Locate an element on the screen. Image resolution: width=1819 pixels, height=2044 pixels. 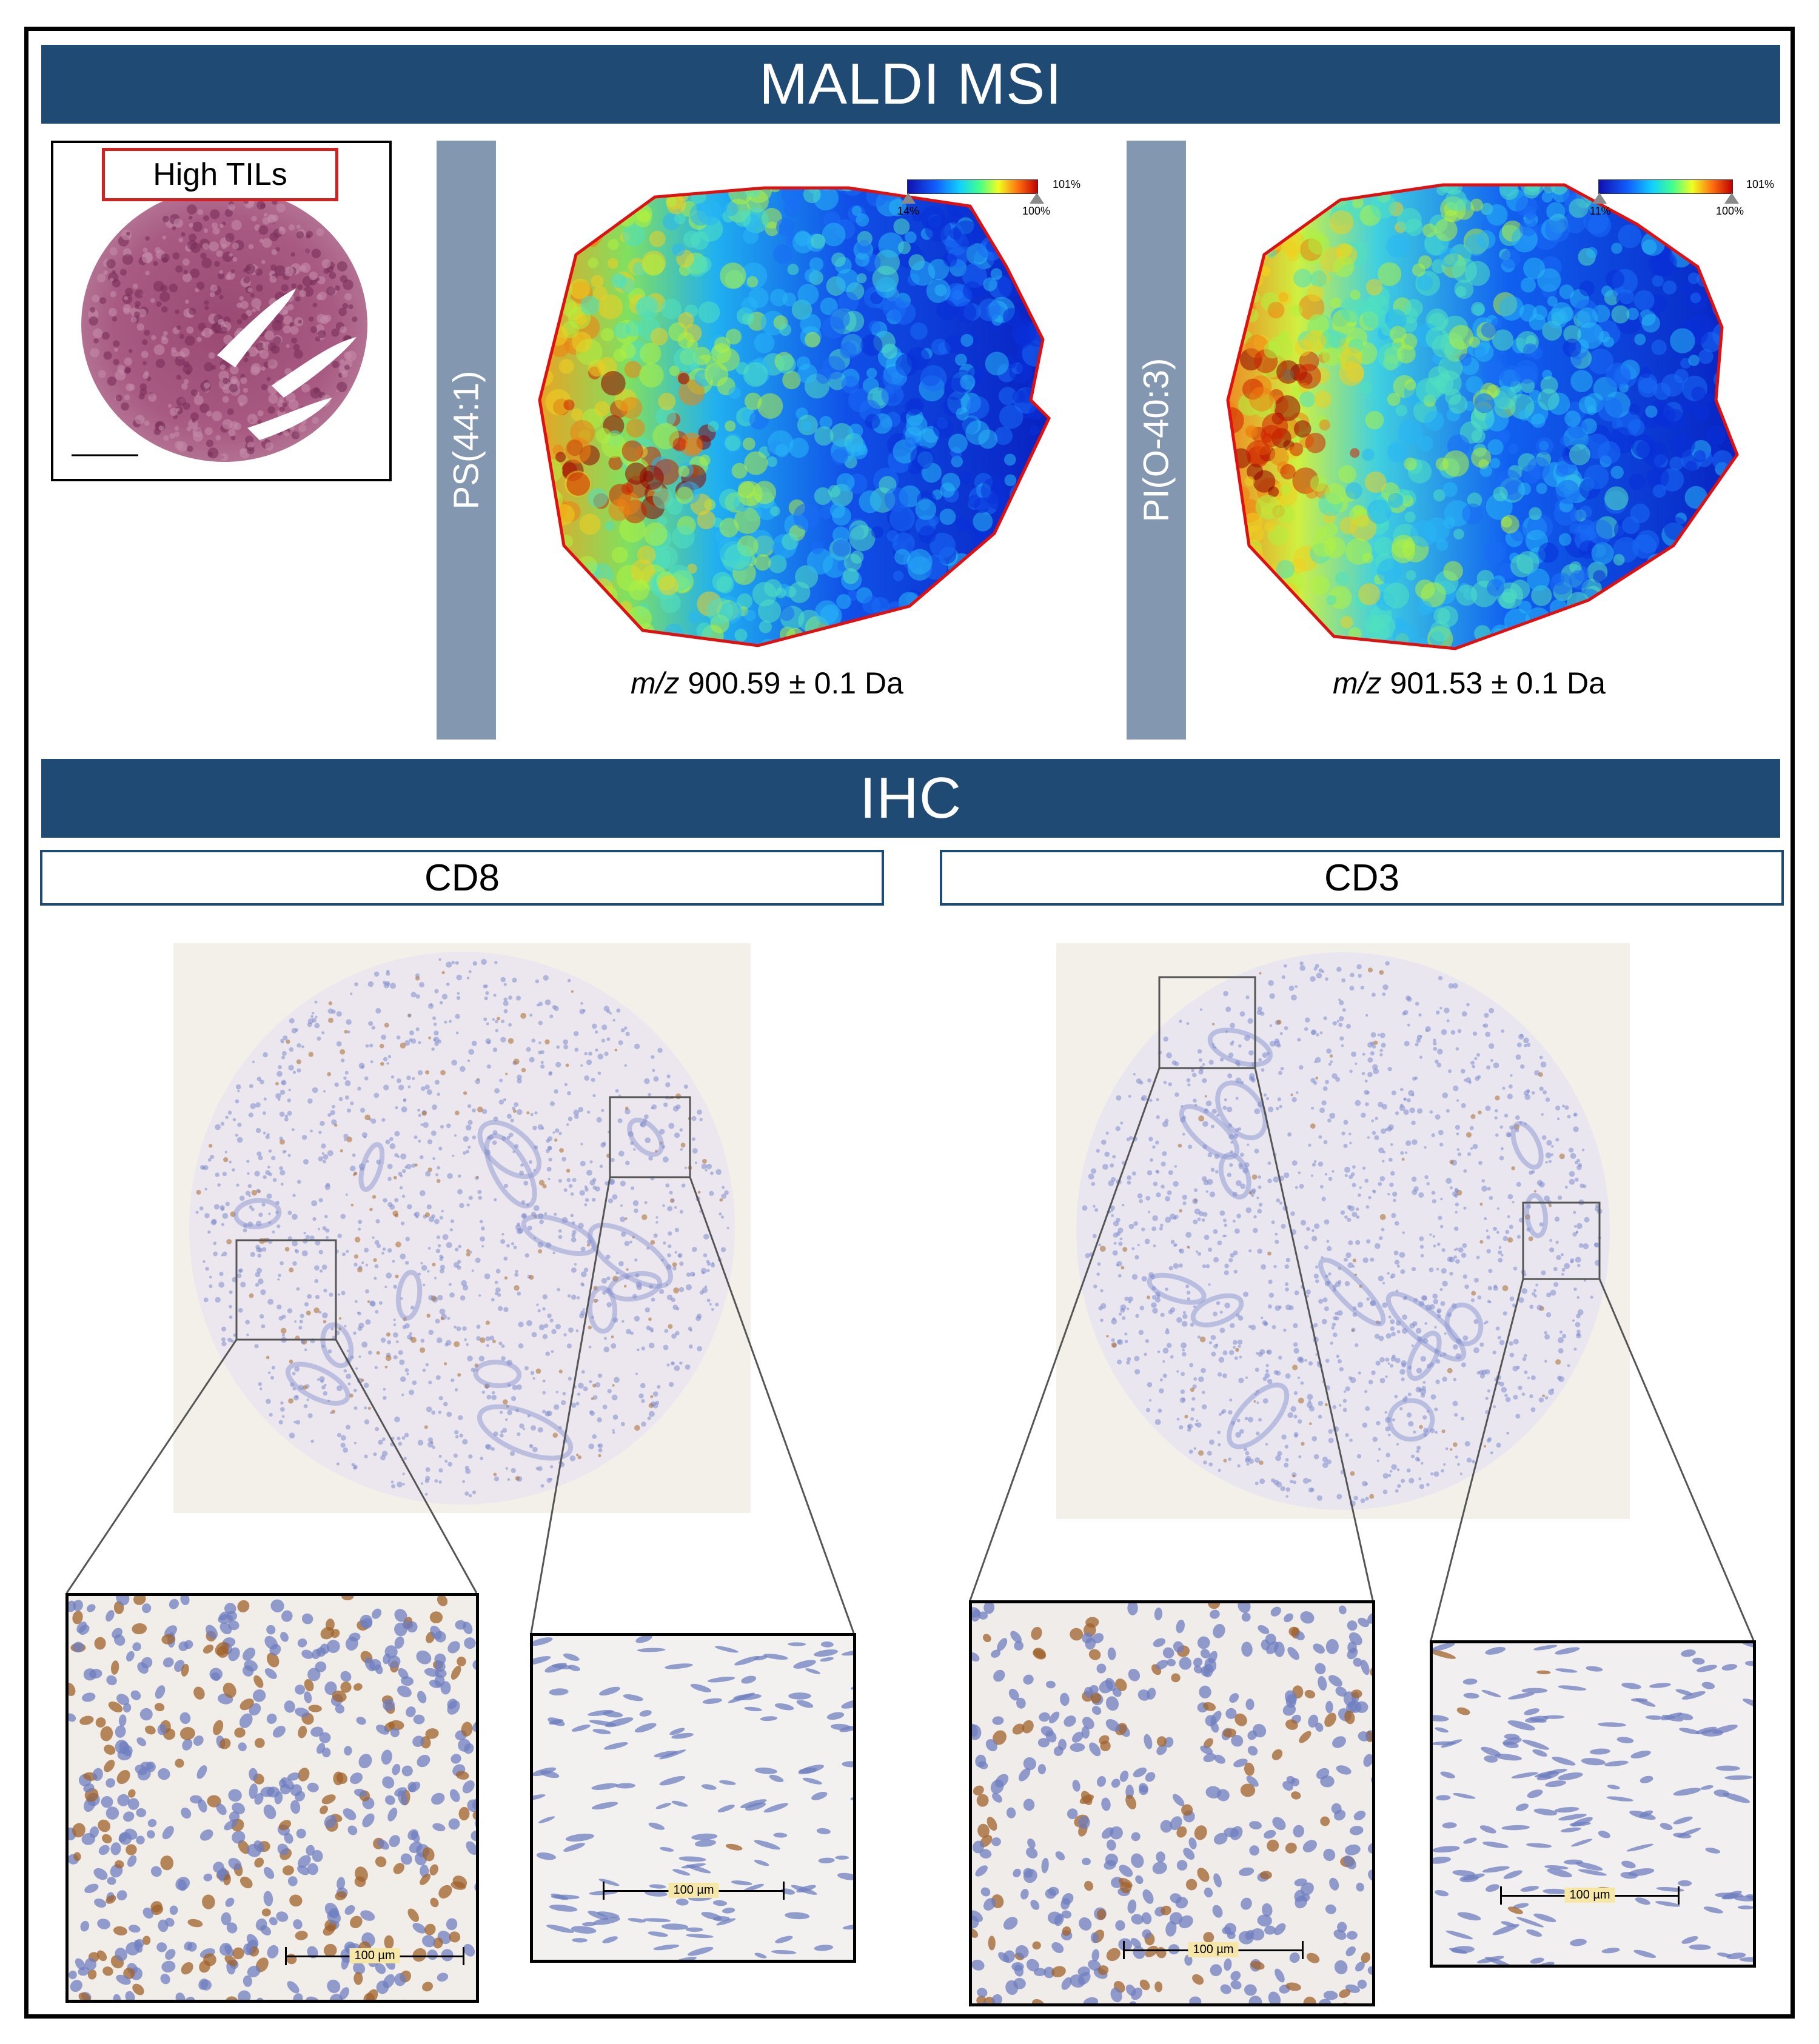
colorscale-ps-max: 101% is located at coordinates (1067, 184).